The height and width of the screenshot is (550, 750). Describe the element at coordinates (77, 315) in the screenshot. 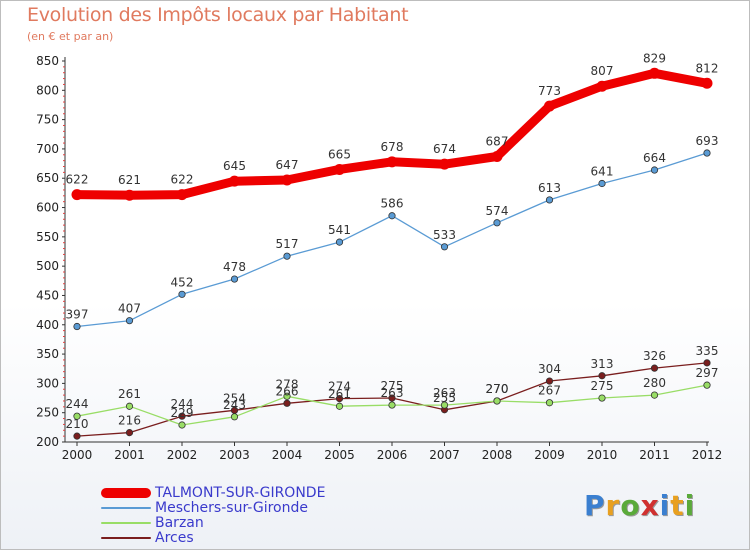

I see `data-label: 397` at that location.